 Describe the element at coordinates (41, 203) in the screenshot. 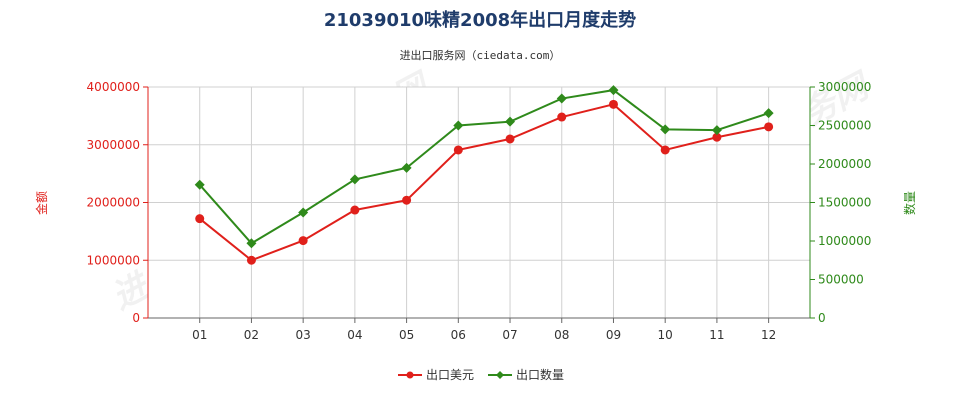

I see `left-axis-title: 金额` at that location.